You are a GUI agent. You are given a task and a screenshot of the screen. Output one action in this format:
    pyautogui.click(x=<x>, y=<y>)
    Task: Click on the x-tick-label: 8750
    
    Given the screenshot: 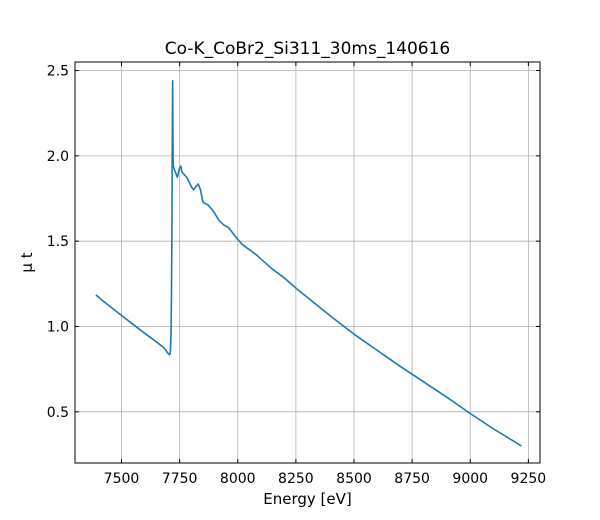 What is the action you would take?
    pyautogui.click(x=412, y=479)
    